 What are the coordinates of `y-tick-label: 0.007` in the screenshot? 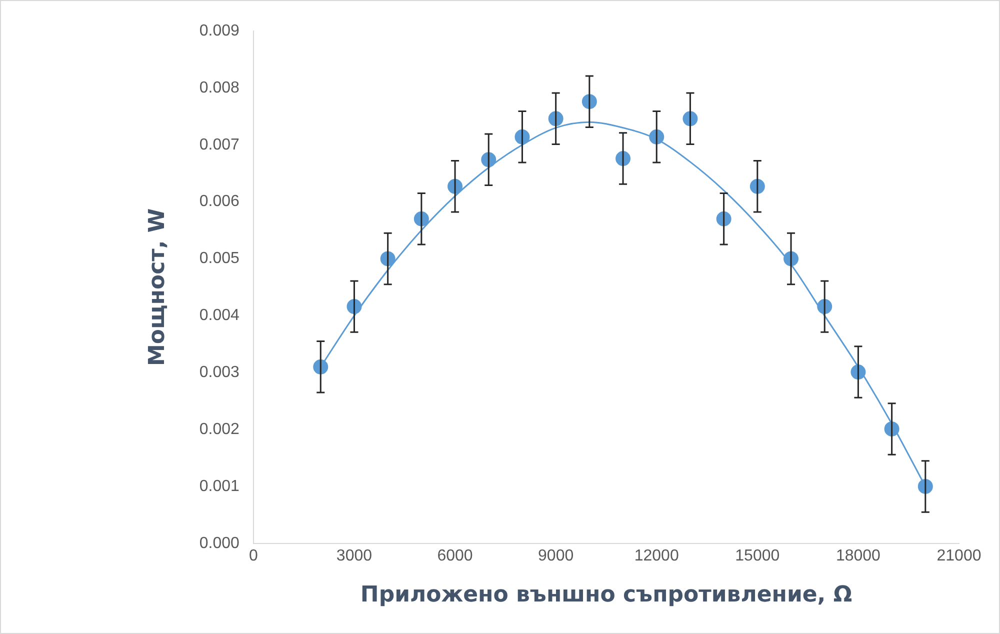 It's located at (219, 145).